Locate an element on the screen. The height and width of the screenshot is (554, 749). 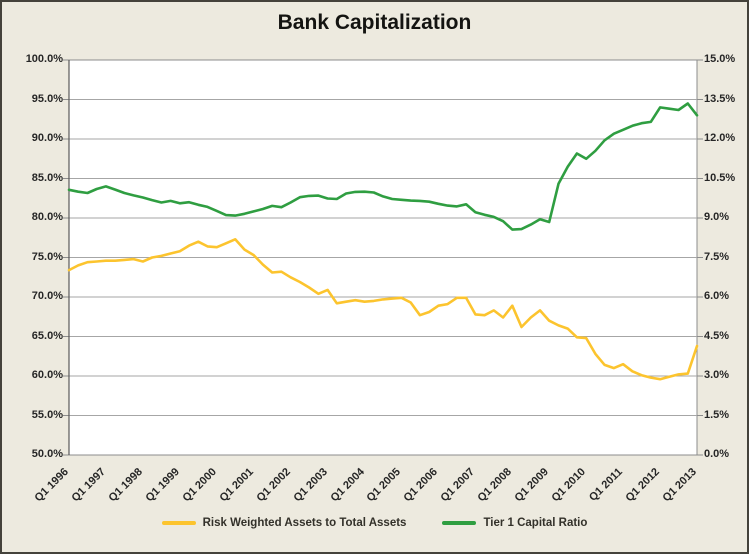
y-axis-left-label: 70.0% is located at coordinates (47, 296).